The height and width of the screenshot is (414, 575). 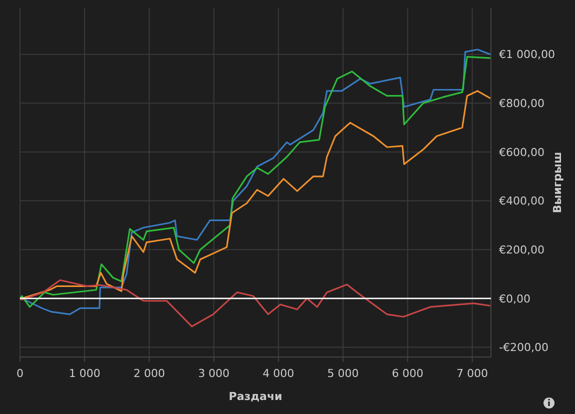 I want to click on y-tick-label: €800,00, so click(x=521, y=103).